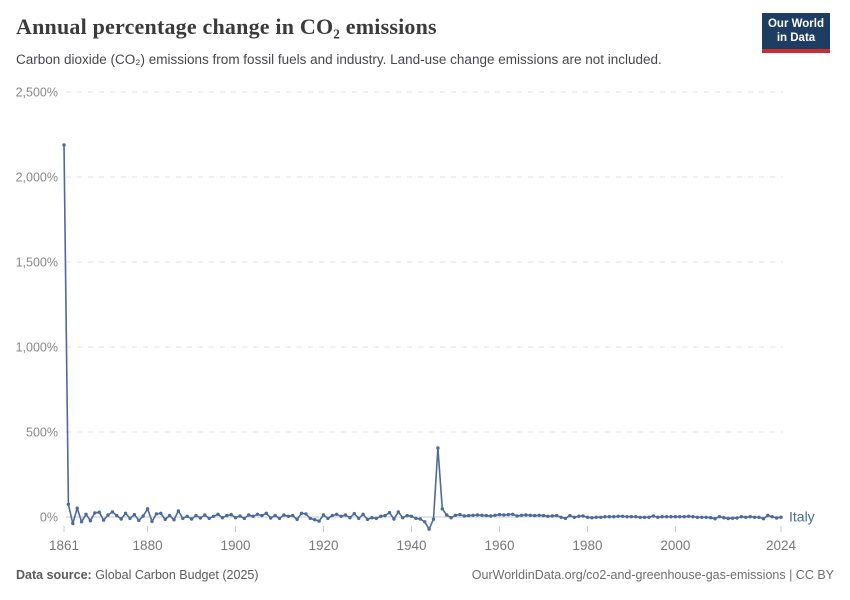 The height and width of the screenshot is (600, 850). I want to click on x-axis-tick-label: 1920, so click(324, 545).